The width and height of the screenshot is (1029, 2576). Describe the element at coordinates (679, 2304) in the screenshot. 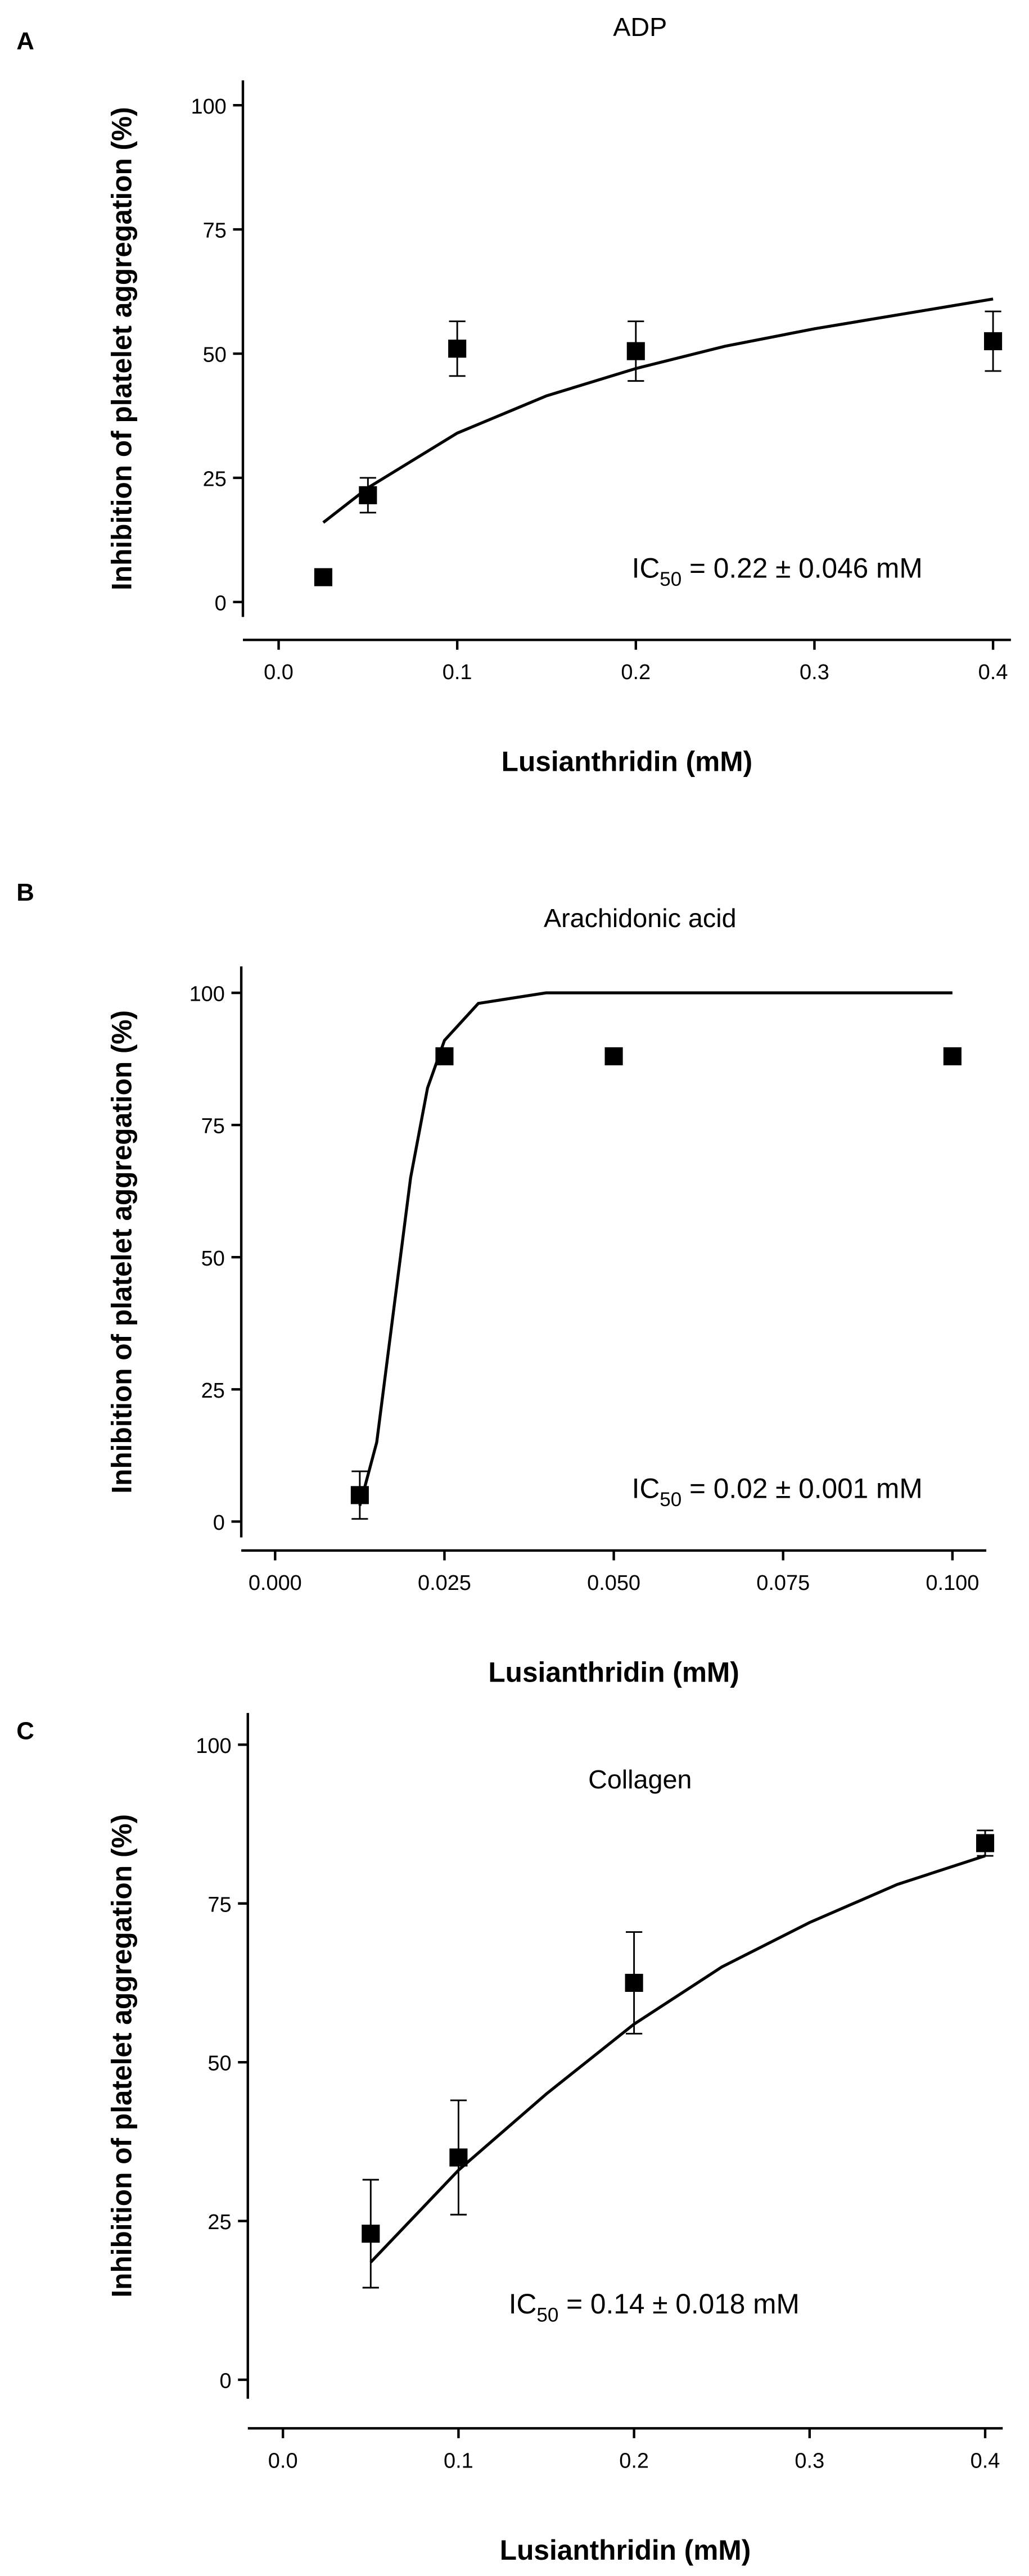

I see `annotation-text: = 0.14 ± 0.018 mM` at that location.